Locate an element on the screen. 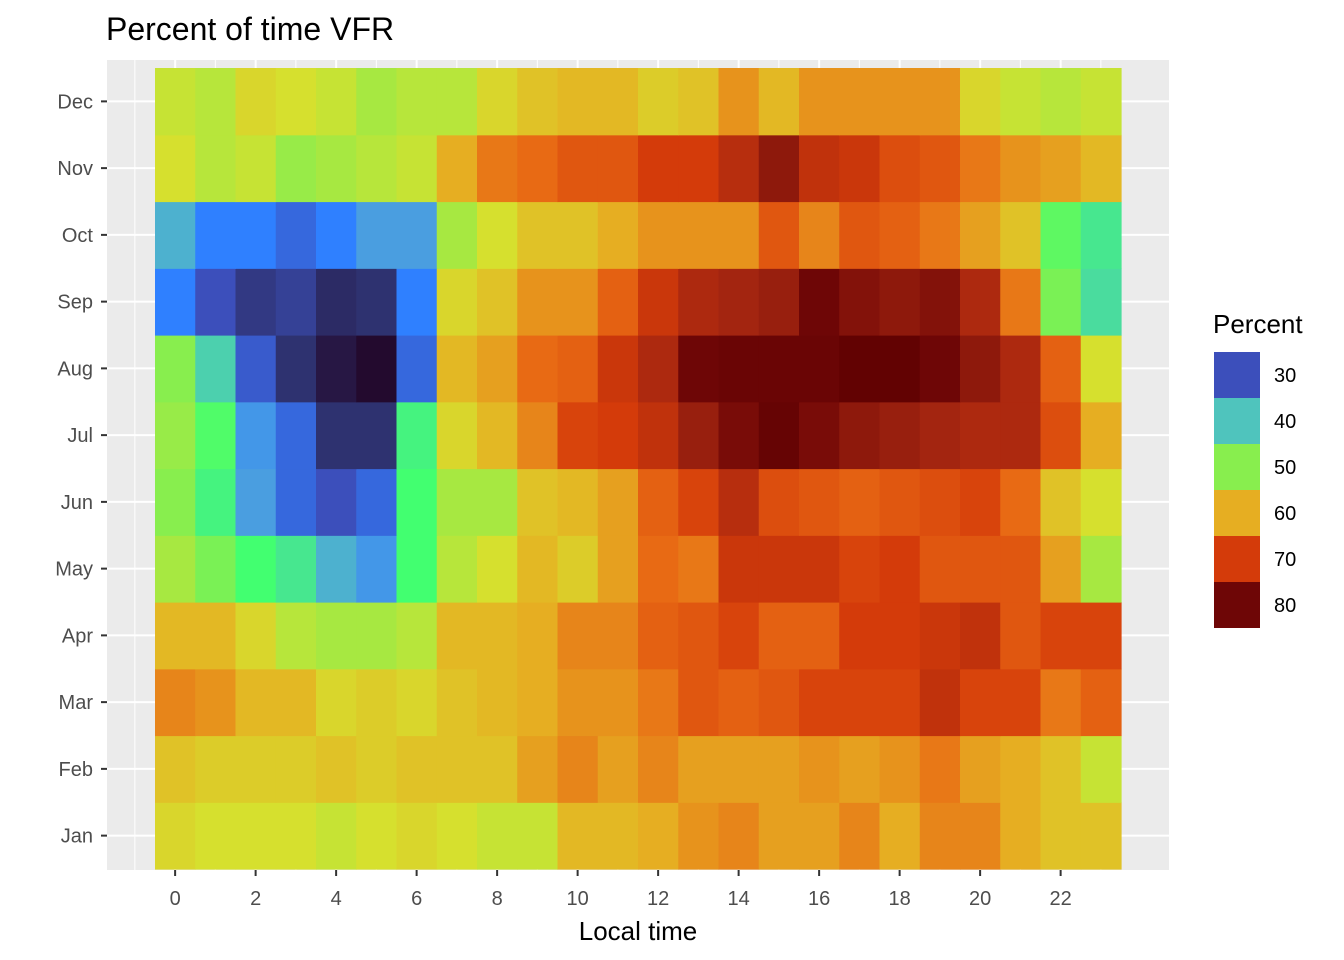 The image size is (1344, 960). x-tick-label: 16 is located at coordinates (819, 899).